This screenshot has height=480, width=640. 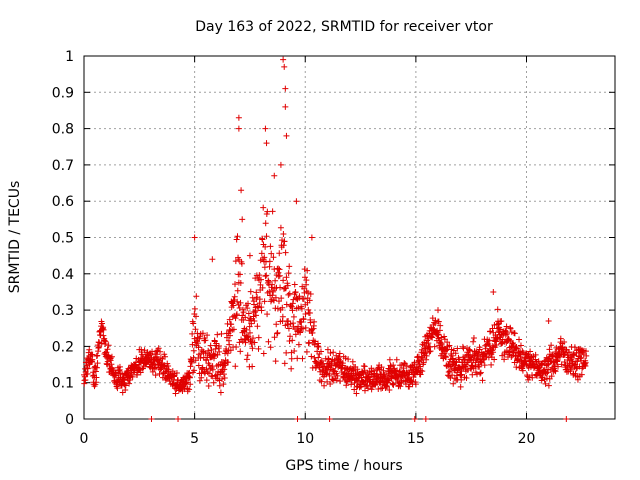 What do you see at coordinates (63, 311) in the screenshot?
I see `y-tick-label: 0.3` at bounding box center [63, 311].